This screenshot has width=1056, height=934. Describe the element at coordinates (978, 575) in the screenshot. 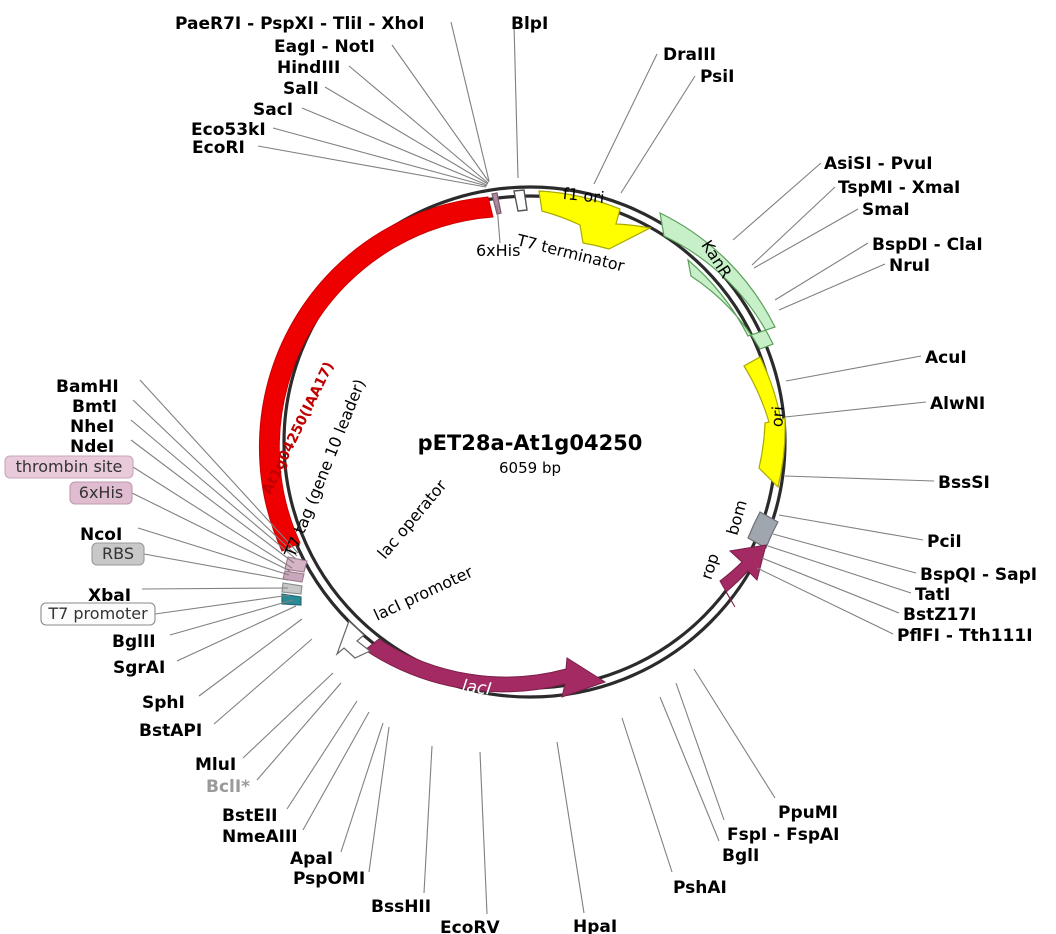

I see `enzyme-label: BspQI - SapI` at that location.